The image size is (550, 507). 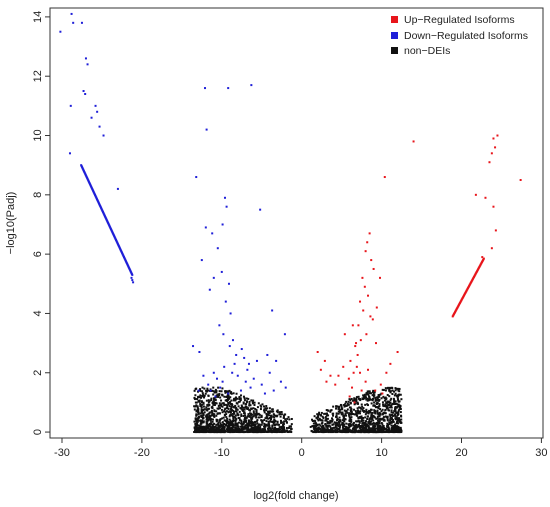 I want to click on x-tick-label: 20, so click(x=461, y=453).